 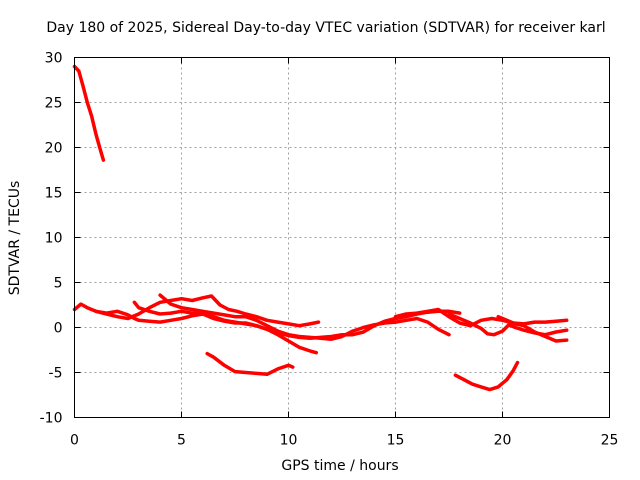 What do you see at coordinates (54, 194) in the screenshot?
I see `y-tick-label: 15` at bounding box center [54, 194].